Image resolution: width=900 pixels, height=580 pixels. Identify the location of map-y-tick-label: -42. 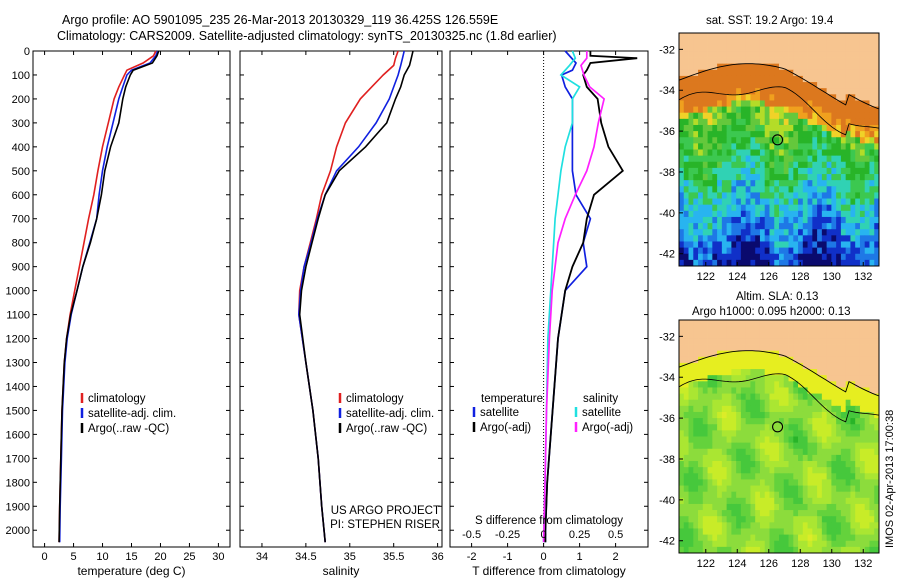
(667, 542).